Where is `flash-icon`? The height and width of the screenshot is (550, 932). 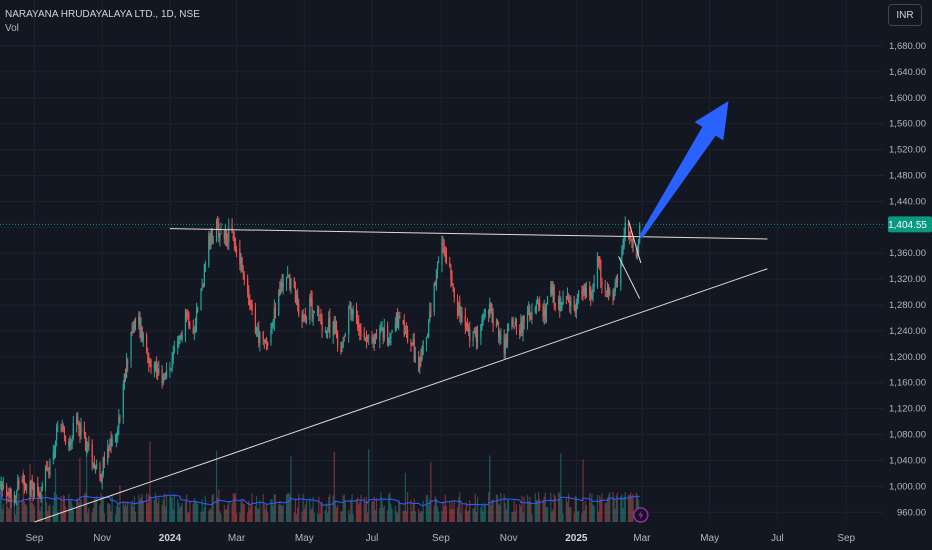
flash-icon is located at coordinates (641, 515).